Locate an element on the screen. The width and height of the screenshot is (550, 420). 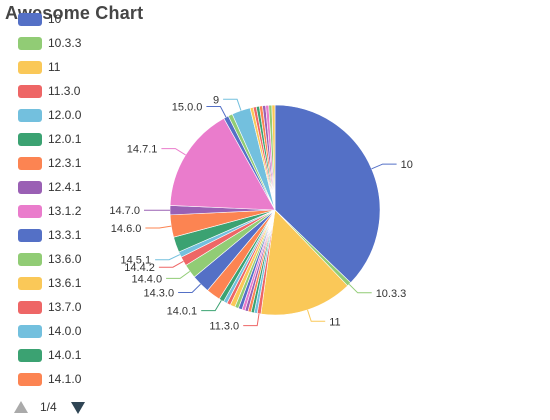
legend-label: 13.6.1 is located at coordinates (65, 283).